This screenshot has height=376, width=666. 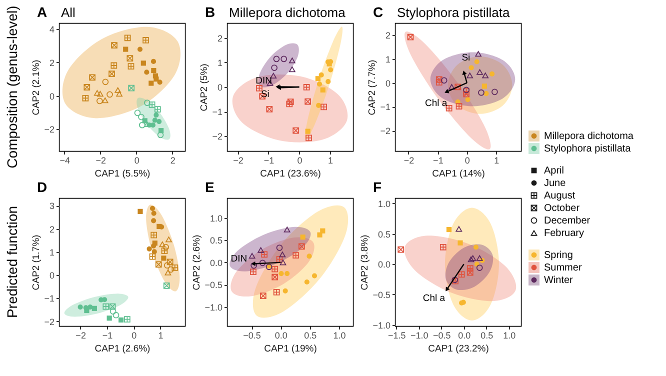 I want to click on x-tick-label: 2, so click(x=173, y=161).